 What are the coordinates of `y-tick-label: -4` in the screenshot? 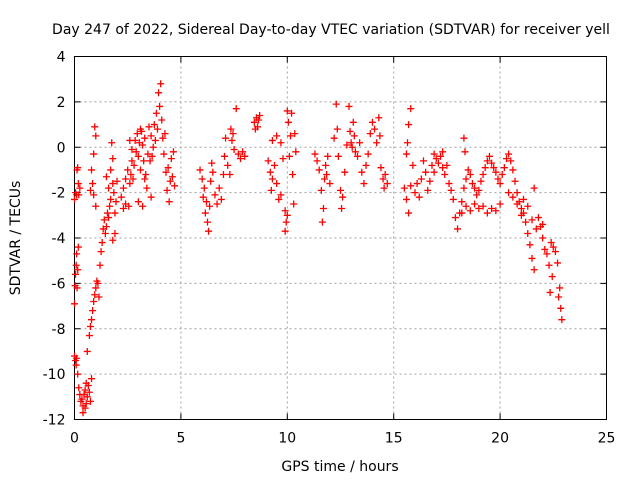 It's located at (59, 239).